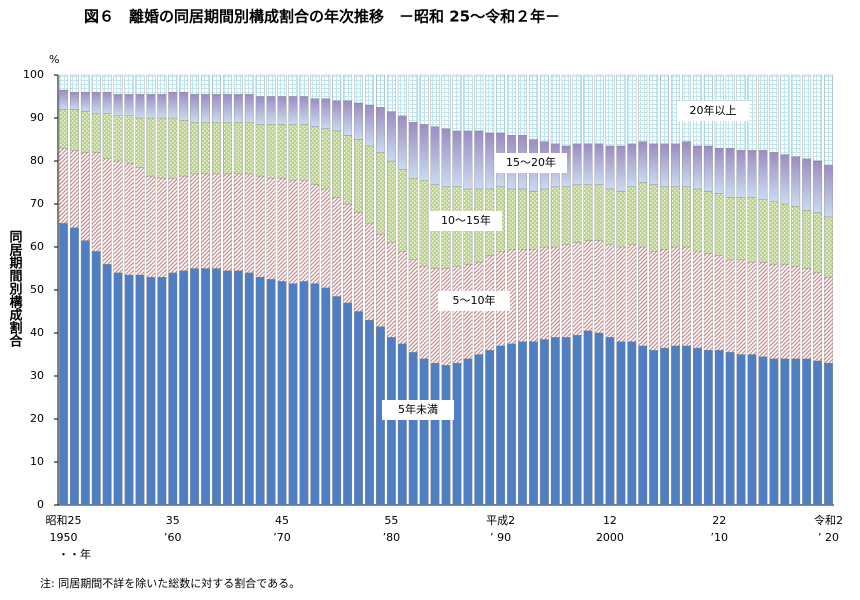  What do you see at coordinates (500, 520) in the screenshot?
I see `x-tick-label: 平成2` at bounding box center [500, 520].